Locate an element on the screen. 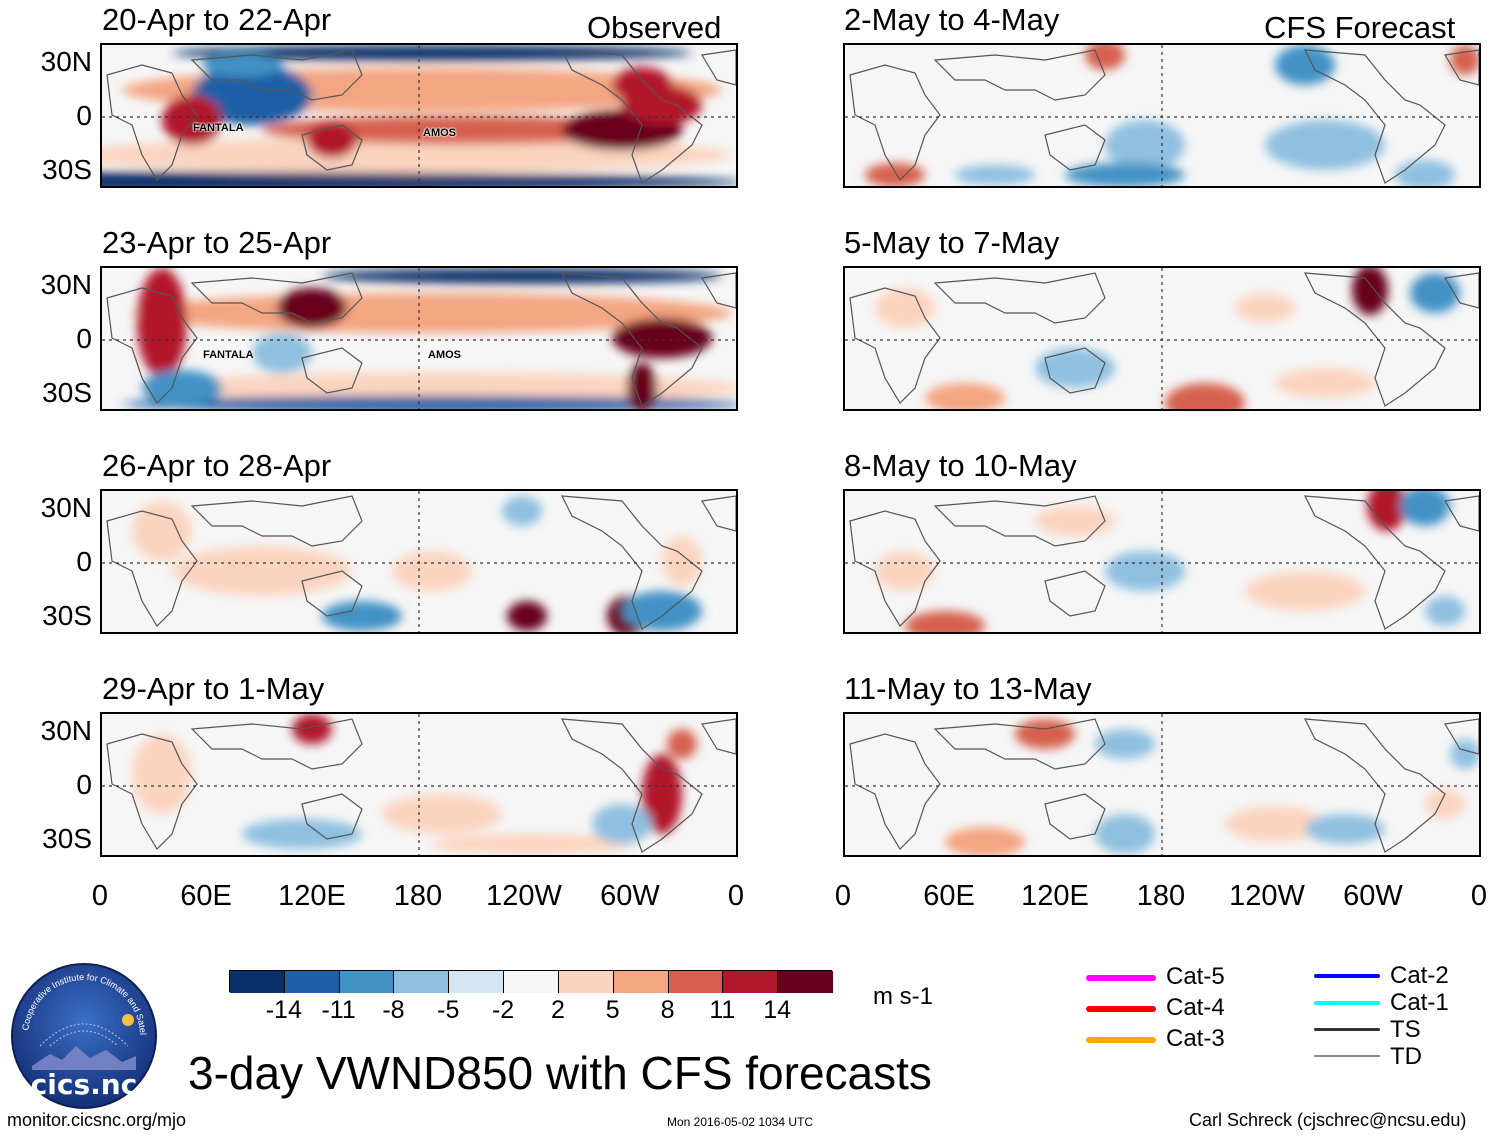  colorbar-tick-label: 2 is located at coordinates (557, 1010).